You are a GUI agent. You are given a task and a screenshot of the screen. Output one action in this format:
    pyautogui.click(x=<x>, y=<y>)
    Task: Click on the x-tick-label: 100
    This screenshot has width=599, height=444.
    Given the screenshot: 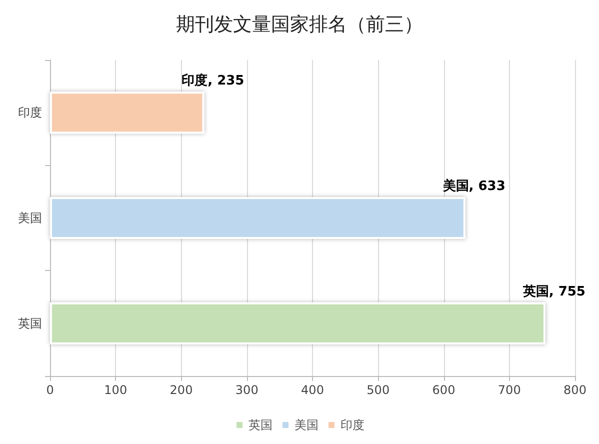 What is the action you would take?
    pyautogui.click(x=116, y=390)
    